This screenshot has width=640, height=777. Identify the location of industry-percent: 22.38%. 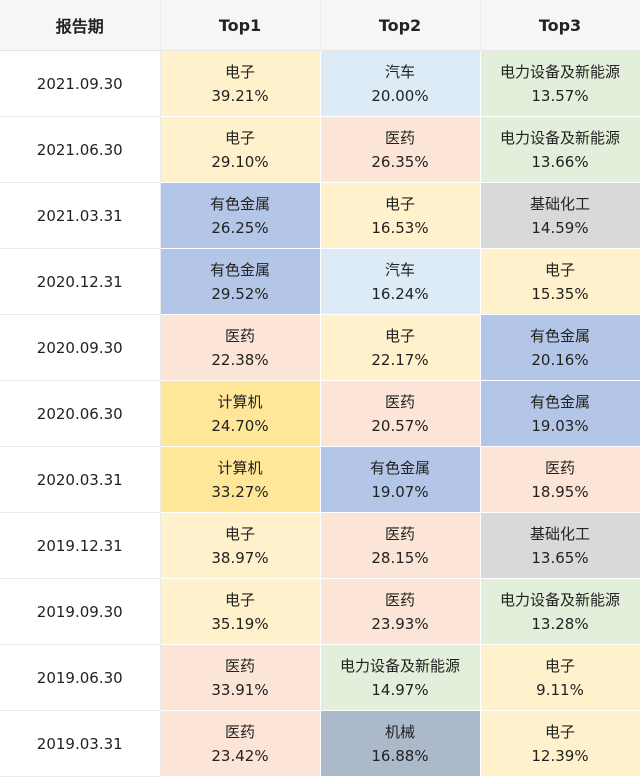
(240, 359).